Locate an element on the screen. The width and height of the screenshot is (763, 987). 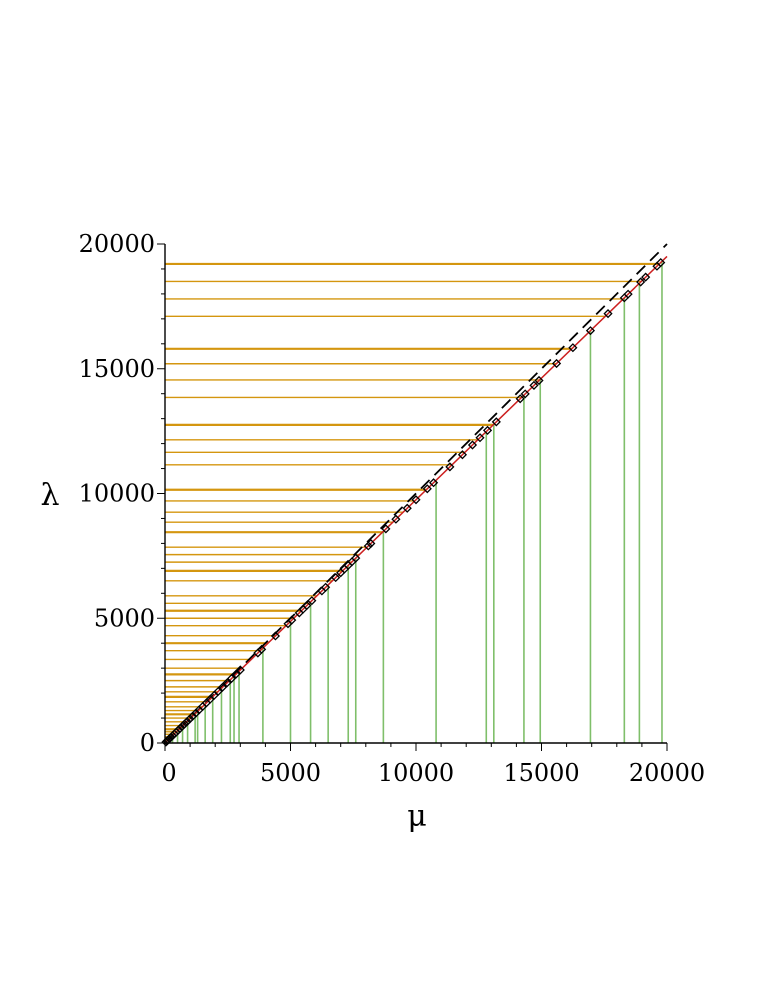
x-axis-title: μ is located at coordinates (417, 816).